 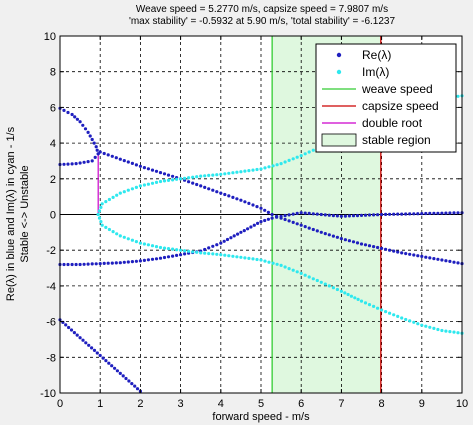 I want to click on legend-swatch-stable, so click(x=339, y=140).